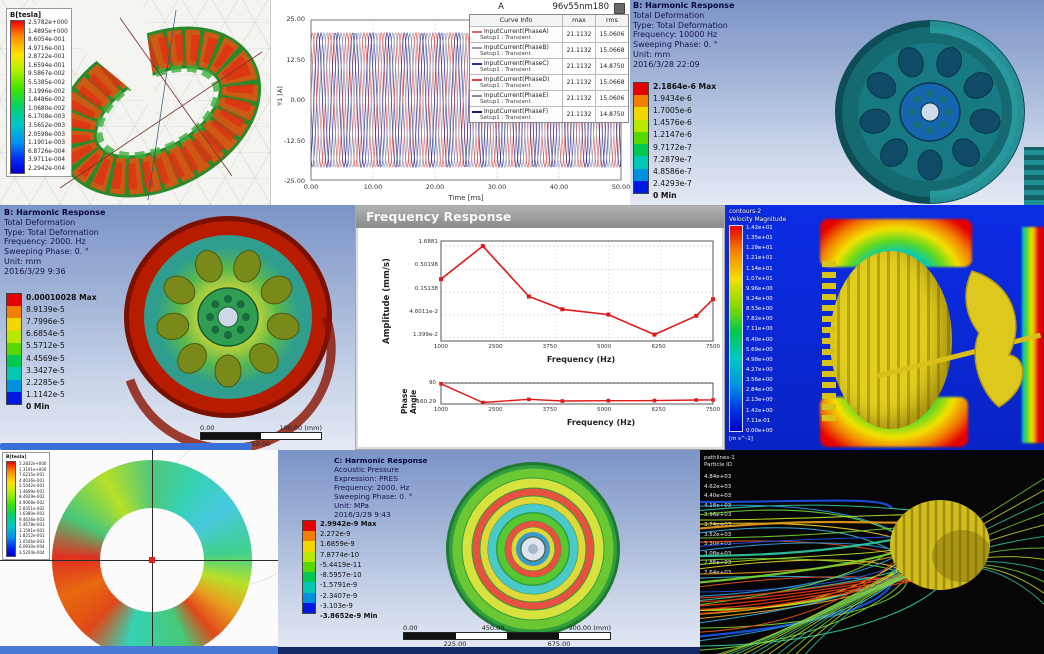  I want to click on legend-value: 5.5385e-002, so click(47, 83).